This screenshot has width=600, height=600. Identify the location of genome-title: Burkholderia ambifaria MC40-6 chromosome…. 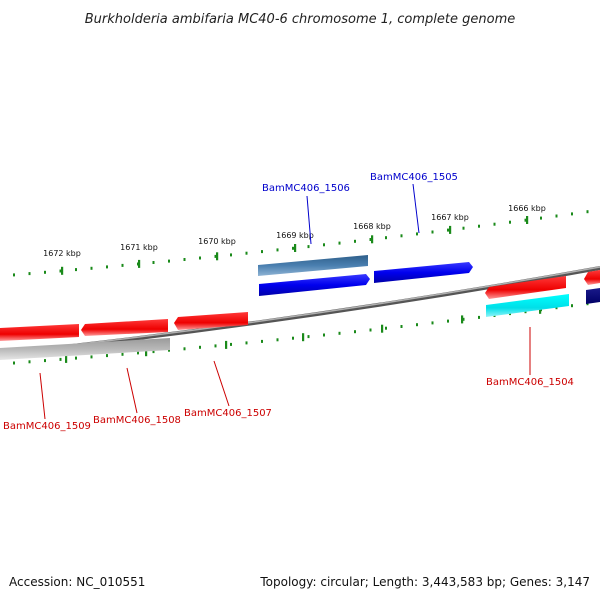
(300, 19).